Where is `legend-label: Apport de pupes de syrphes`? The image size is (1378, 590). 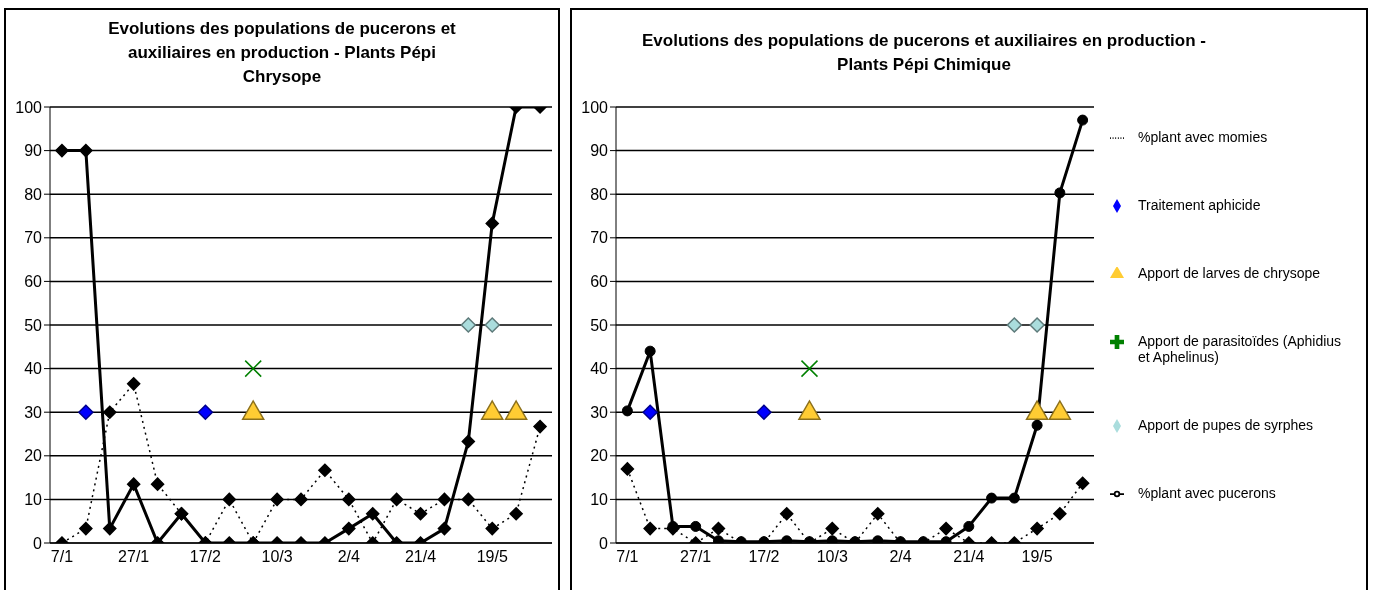
legend-label: Apport de pupes de syrphes is located at coordinates (1226, 425).